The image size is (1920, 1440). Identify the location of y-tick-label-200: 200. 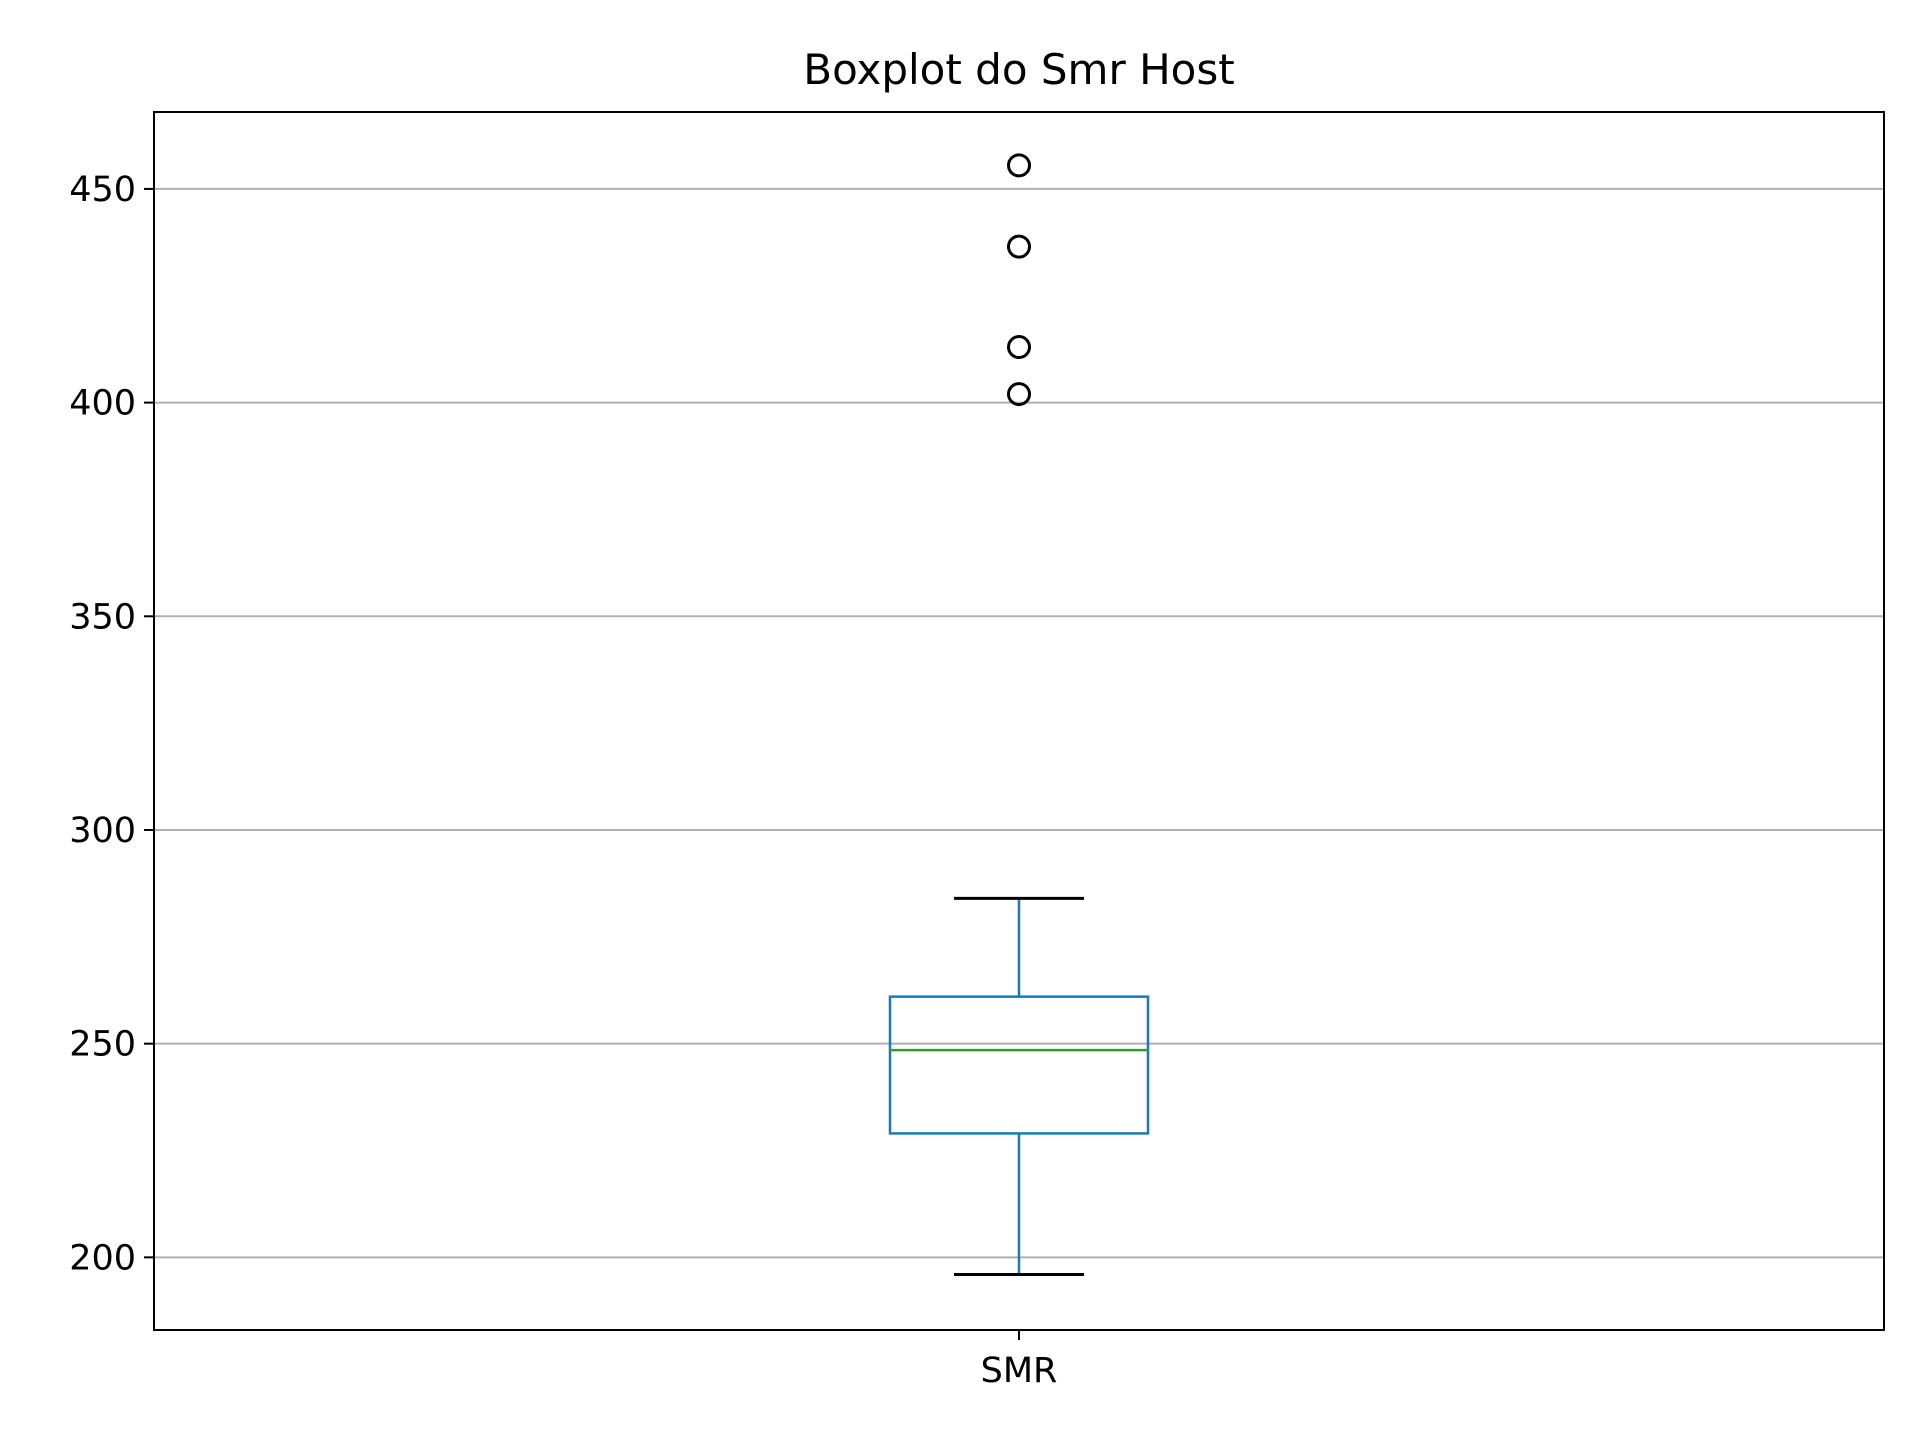
(102, 1258).